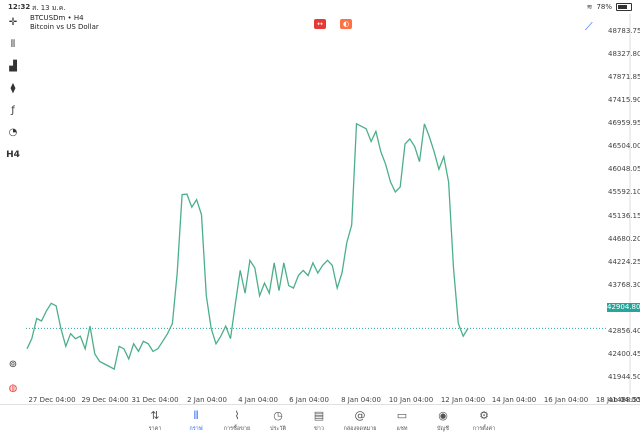 The height and width of the screenshot is (448, 640). What do you see at coordinates (484, 415) in the screenshot?
I see `settings-icon: ⚙` at bounding box center [484, 415].